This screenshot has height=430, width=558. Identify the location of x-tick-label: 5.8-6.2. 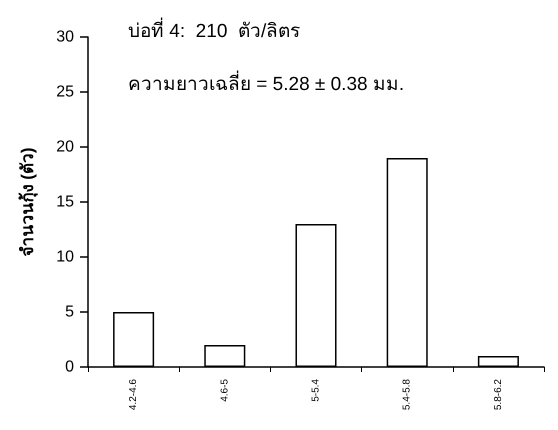
(498, 394).